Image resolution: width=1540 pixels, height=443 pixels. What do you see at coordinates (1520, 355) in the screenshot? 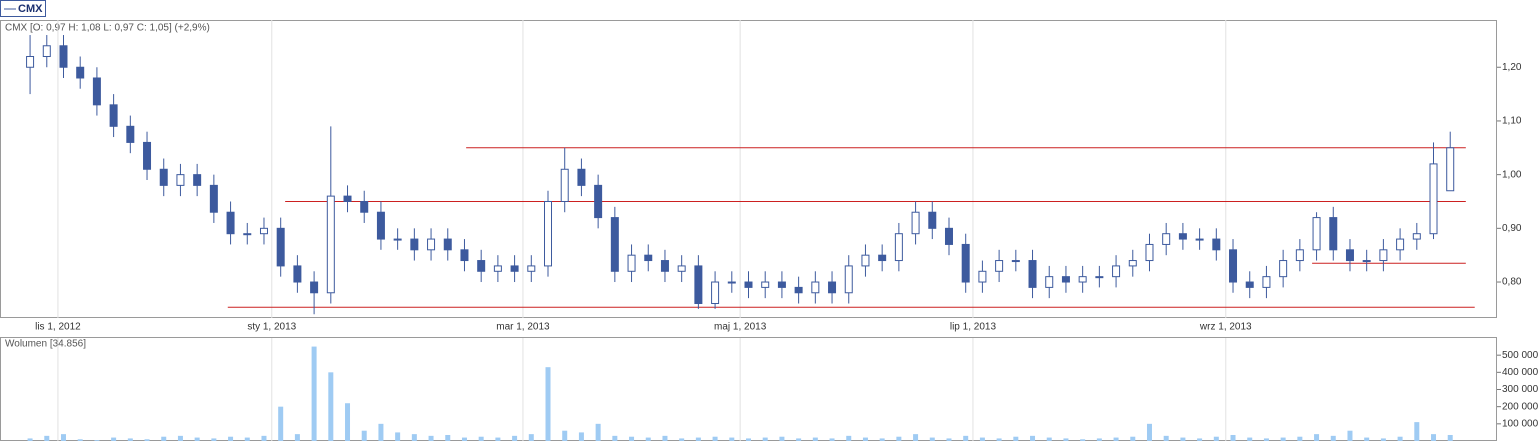
I see `y-tick-label: 500 000` at bounding box center [1520, 355].